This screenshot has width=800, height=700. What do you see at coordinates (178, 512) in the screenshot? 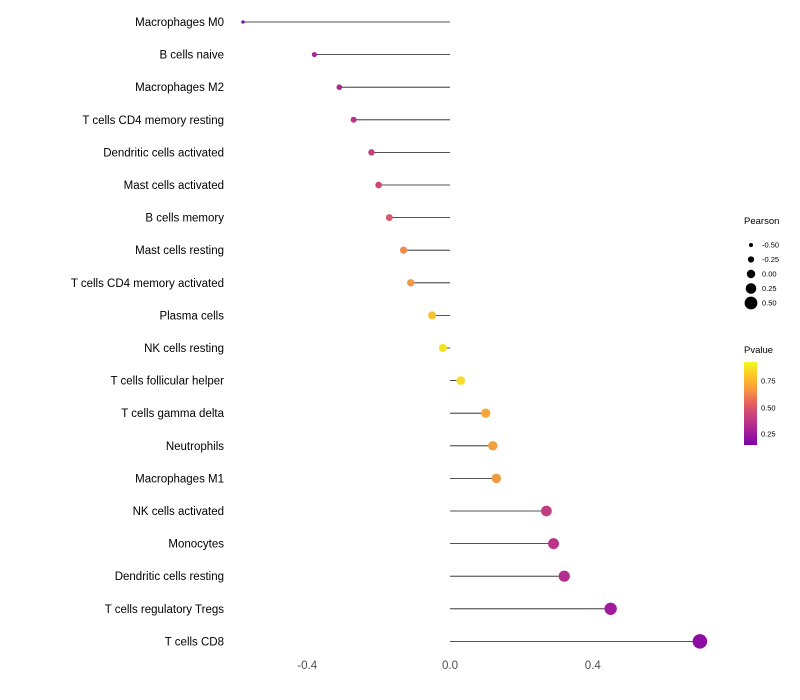
I see `category-label: NK cells activated` at bounding box center [178, 512].